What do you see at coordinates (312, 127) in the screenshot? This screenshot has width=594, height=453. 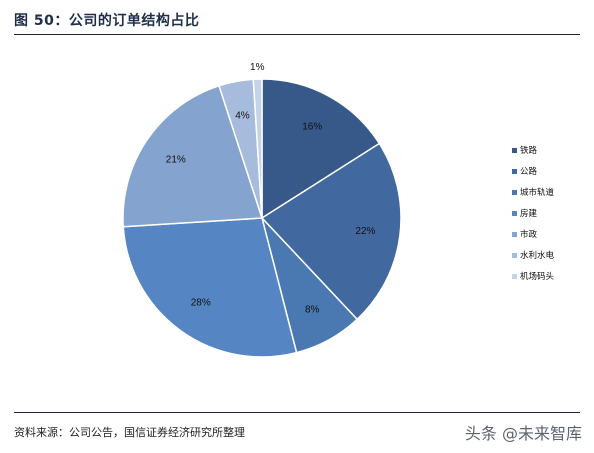 I see `pie-slice-label-1: 16%` at bounding box center [312, 127].